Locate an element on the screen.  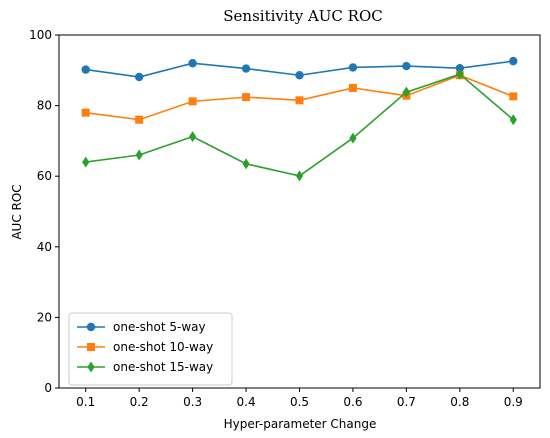
legend-item: one-shot 10-way is located at coordinates (145, 347).